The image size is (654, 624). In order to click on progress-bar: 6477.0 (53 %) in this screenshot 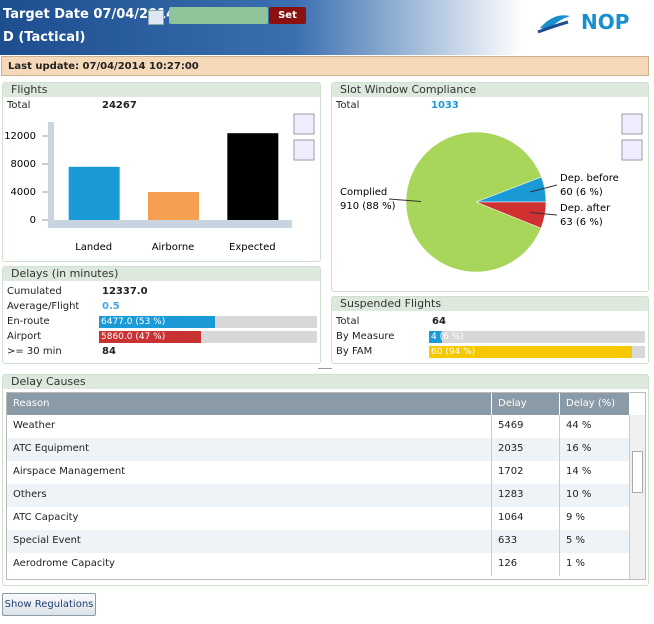, I will do `click(208, 322)`.